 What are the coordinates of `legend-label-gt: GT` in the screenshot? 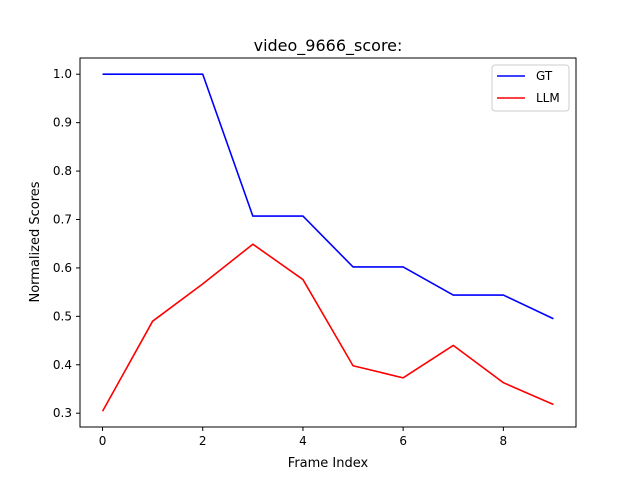 It's located at (544, 76).